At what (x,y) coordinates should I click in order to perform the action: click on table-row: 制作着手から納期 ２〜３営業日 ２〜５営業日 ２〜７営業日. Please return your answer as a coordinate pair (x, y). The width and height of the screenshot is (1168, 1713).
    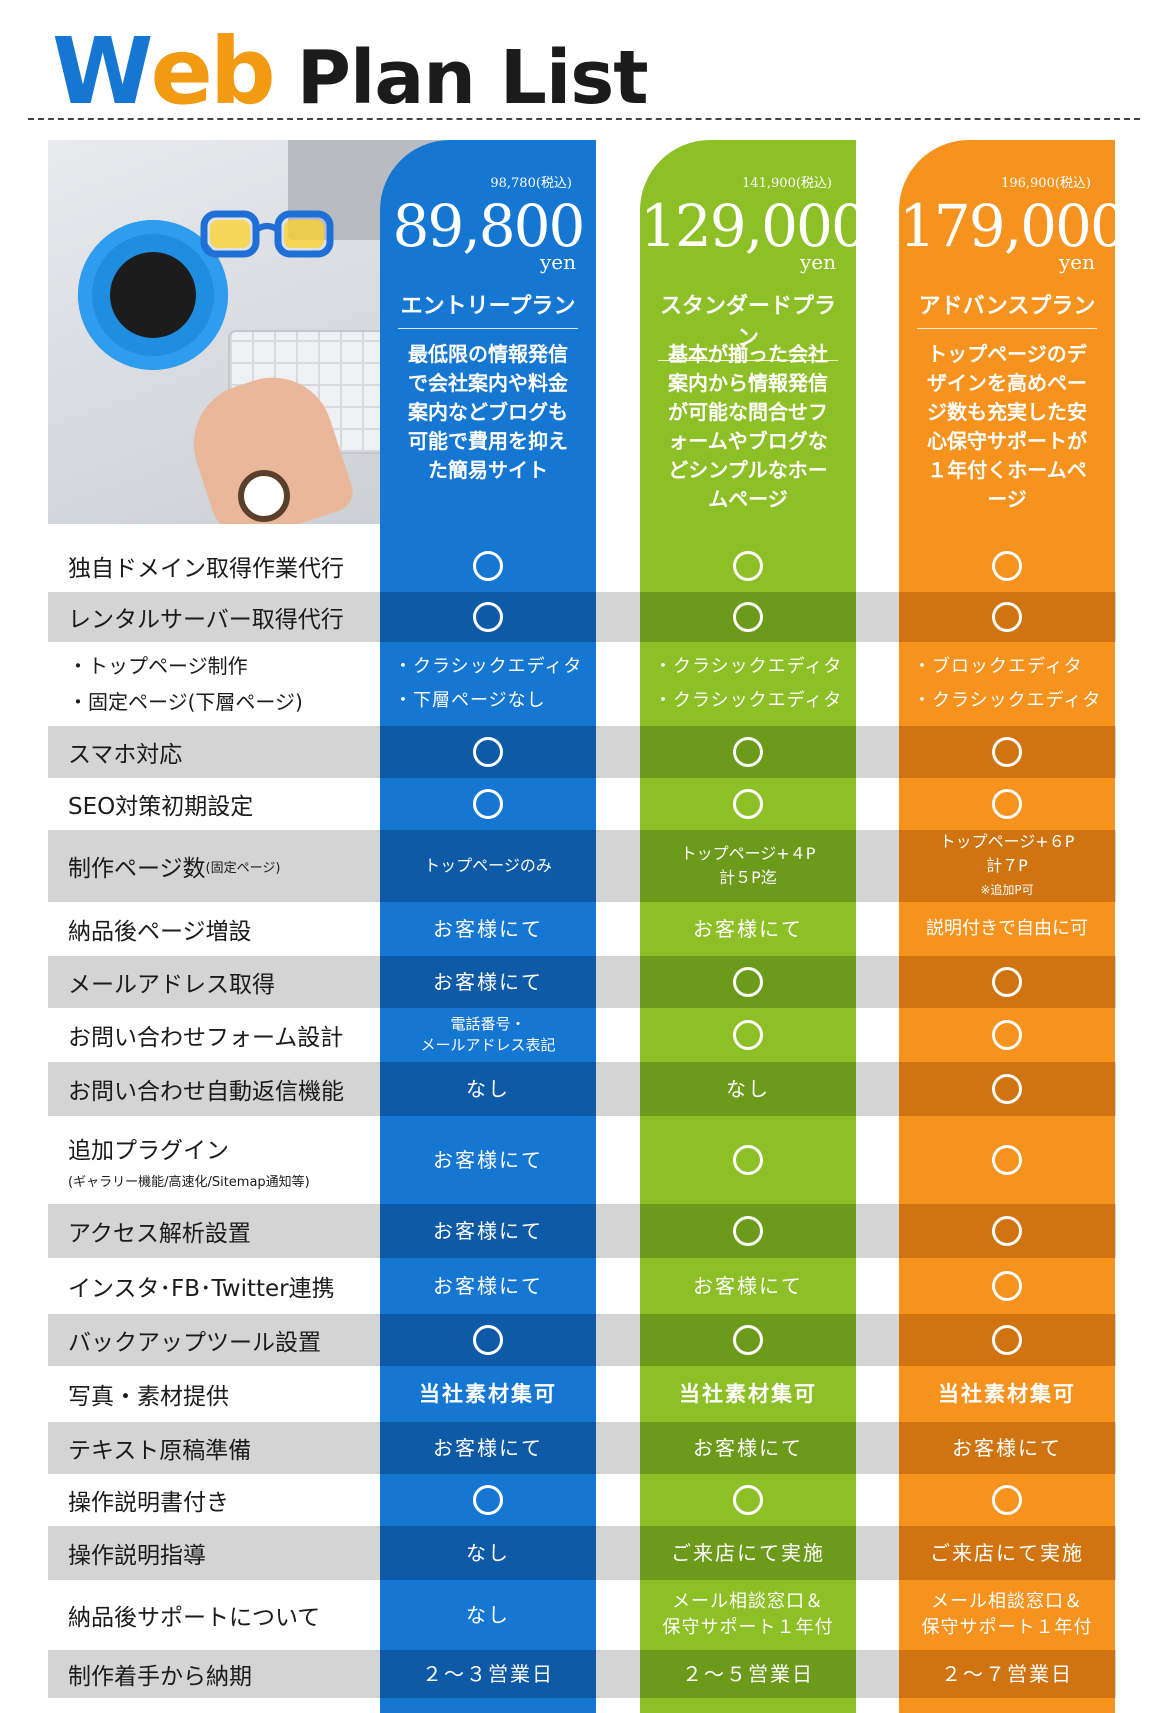
    Looking at the image, I should click on (582, 1674).